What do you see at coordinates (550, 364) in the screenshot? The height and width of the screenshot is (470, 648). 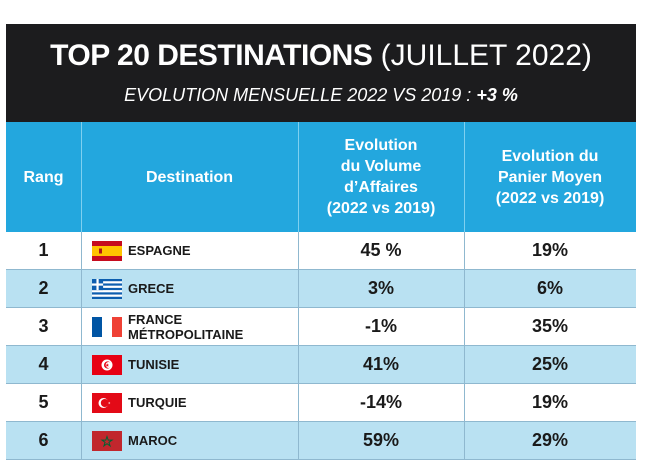 I see `panier-cell: 25%` at bounding box center [550, 364].